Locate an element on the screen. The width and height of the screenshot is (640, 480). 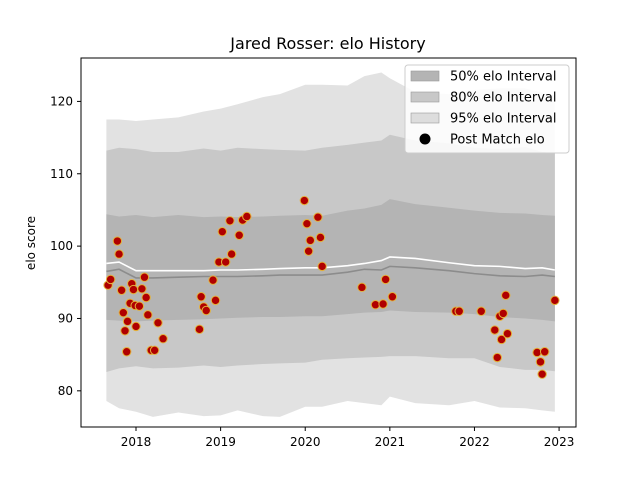
x-tick-label: 2020 is located at coordinates (305, 442).